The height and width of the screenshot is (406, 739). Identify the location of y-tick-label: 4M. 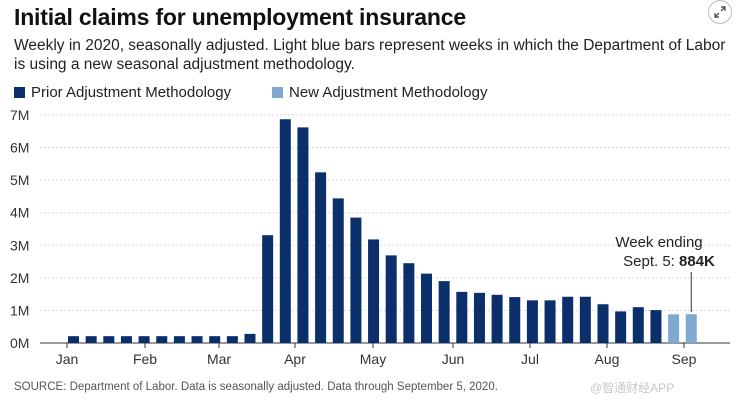
(19, 213).